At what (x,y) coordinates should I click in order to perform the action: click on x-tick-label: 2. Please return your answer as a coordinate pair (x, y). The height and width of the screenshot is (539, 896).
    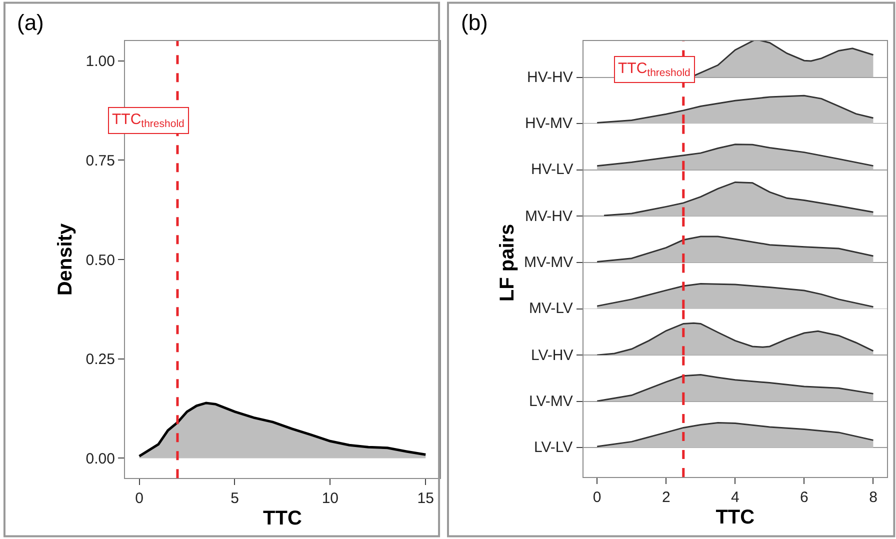
    Looking at the image, I should click on (666, 497).